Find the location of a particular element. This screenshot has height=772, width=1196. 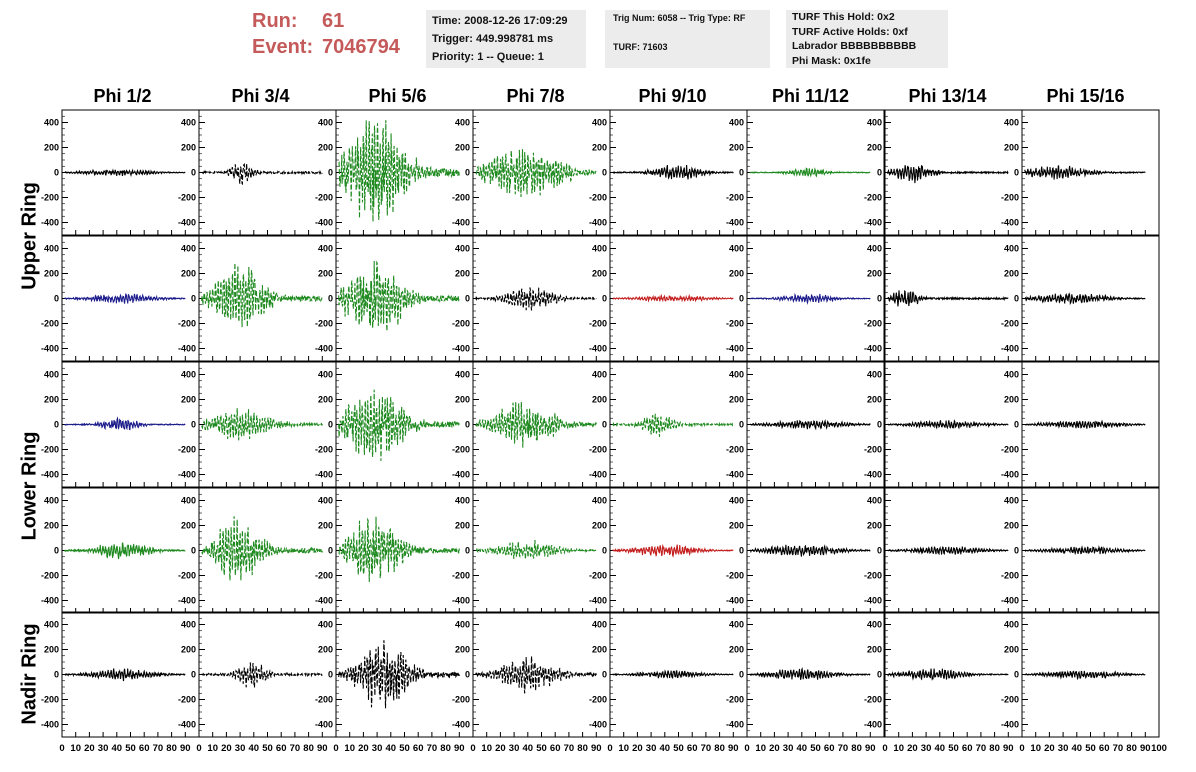

x-tick-label: 90 is located at coordinates (870, 748).